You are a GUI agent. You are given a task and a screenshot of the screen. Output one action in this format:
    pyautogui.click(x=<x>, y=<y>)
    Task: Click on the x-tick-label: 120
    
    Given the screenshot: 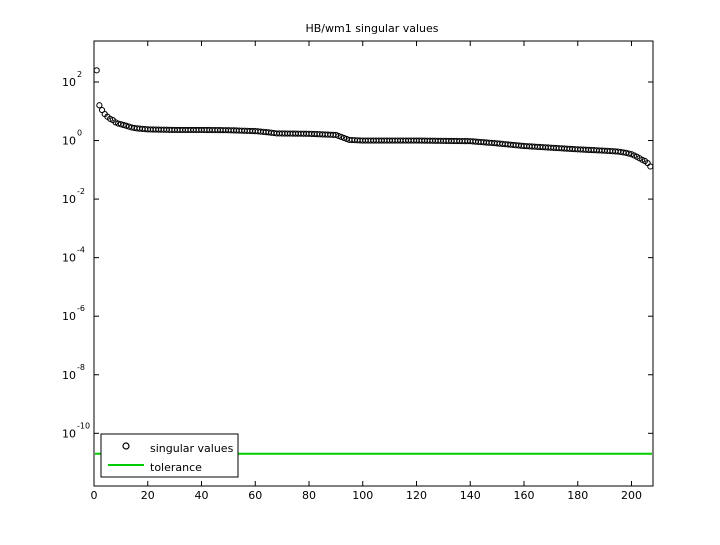 What is the action you would take?
    pyautogui.click(x=416, y=495)
    